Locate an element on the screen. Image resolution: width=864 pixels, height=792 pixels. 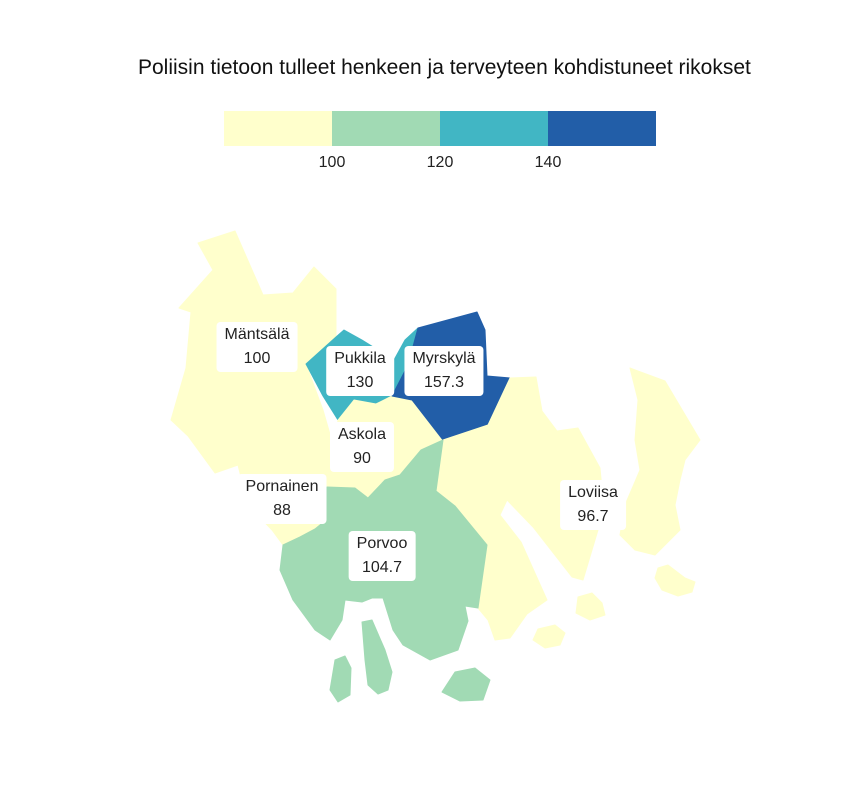
region-label-myrskyla: Myrskylä 157.3 is located at coordinates (444, 371).